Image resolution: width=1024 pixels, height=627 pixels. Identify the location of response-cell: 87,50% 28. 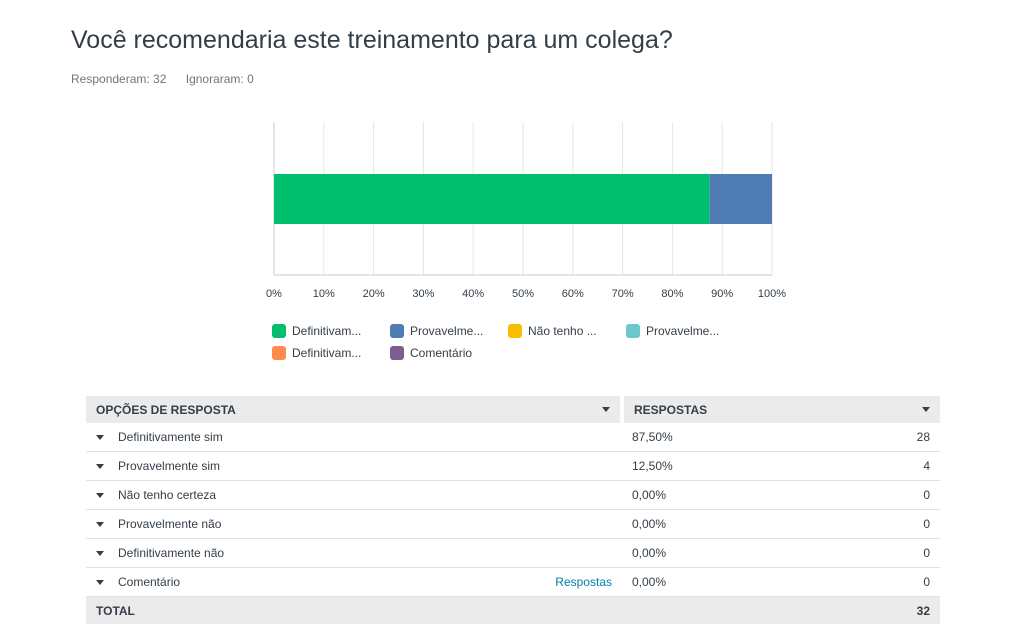
(781, 437).